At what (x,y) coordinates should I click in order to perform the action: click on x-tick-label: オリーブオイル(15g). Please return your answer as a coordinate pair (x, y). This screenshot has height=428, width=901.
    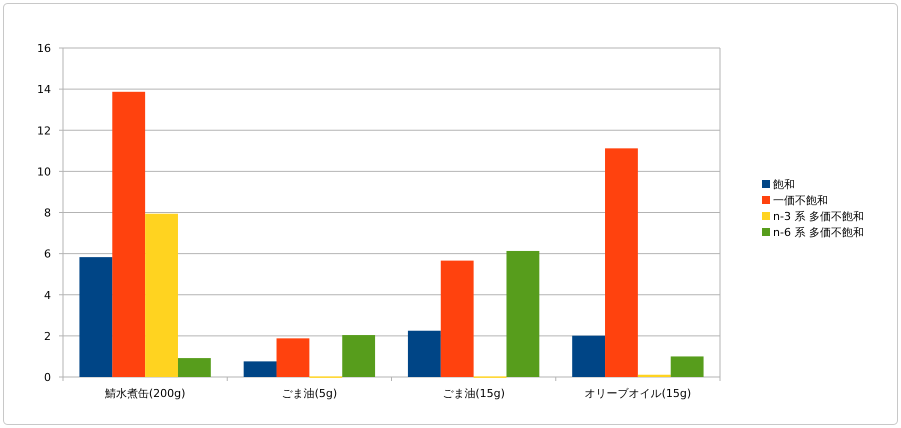
    Looking at the image, I should click on (638, 393).